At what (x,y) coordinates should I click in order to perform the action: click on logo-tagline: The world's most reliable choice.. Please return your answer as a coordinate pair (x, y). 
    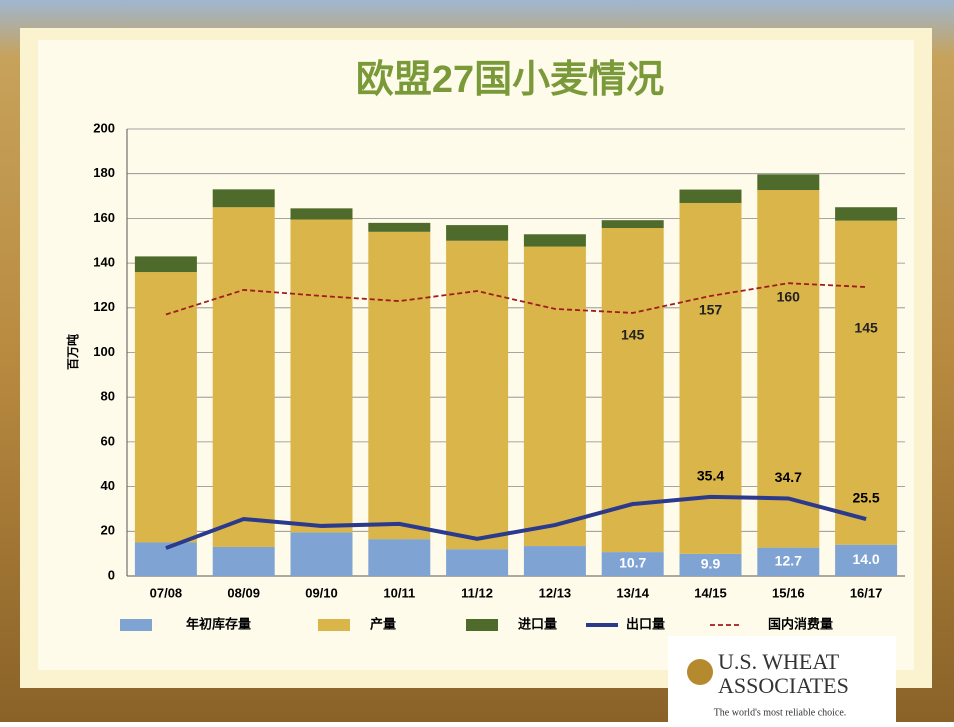
    Looking at the image, I should click on (780, 712).